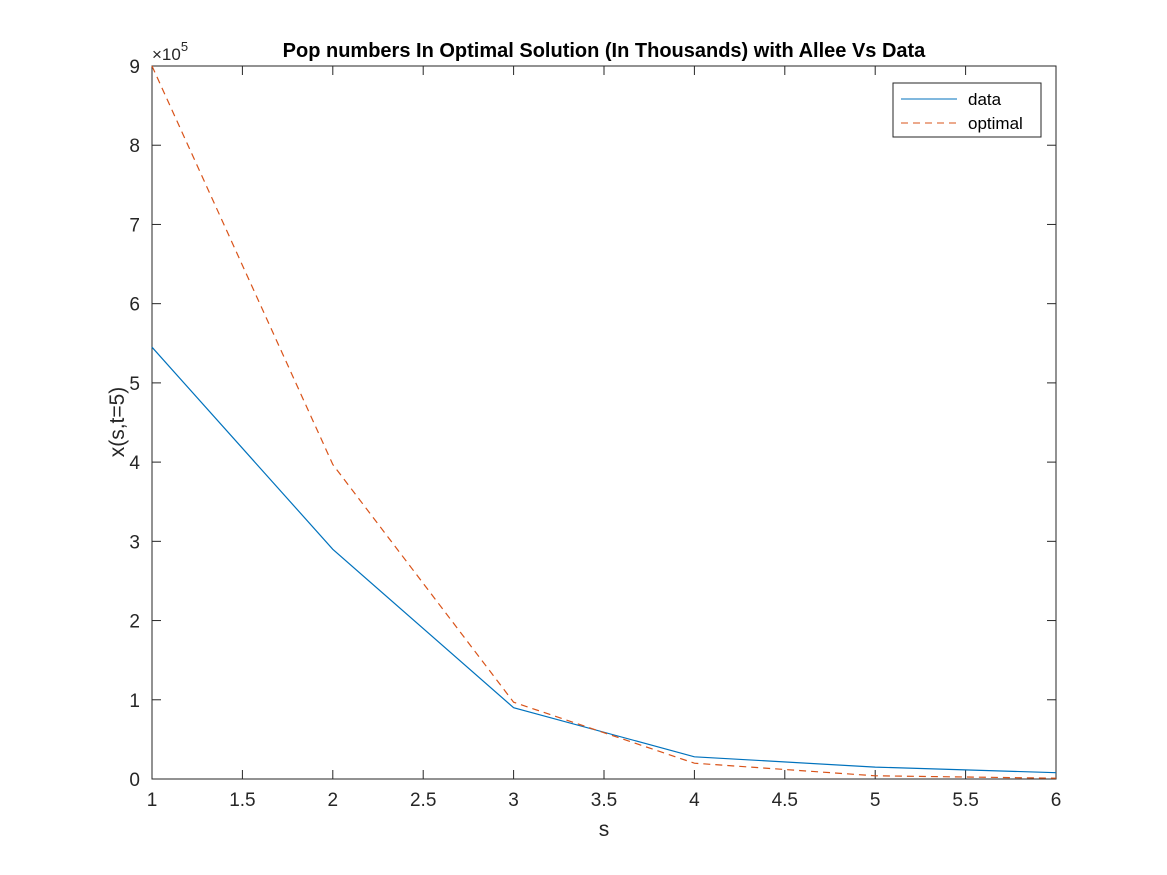 This screenshot has height=875, width=1167. I want to click on y-tick-label: 0, so click(134, 780).